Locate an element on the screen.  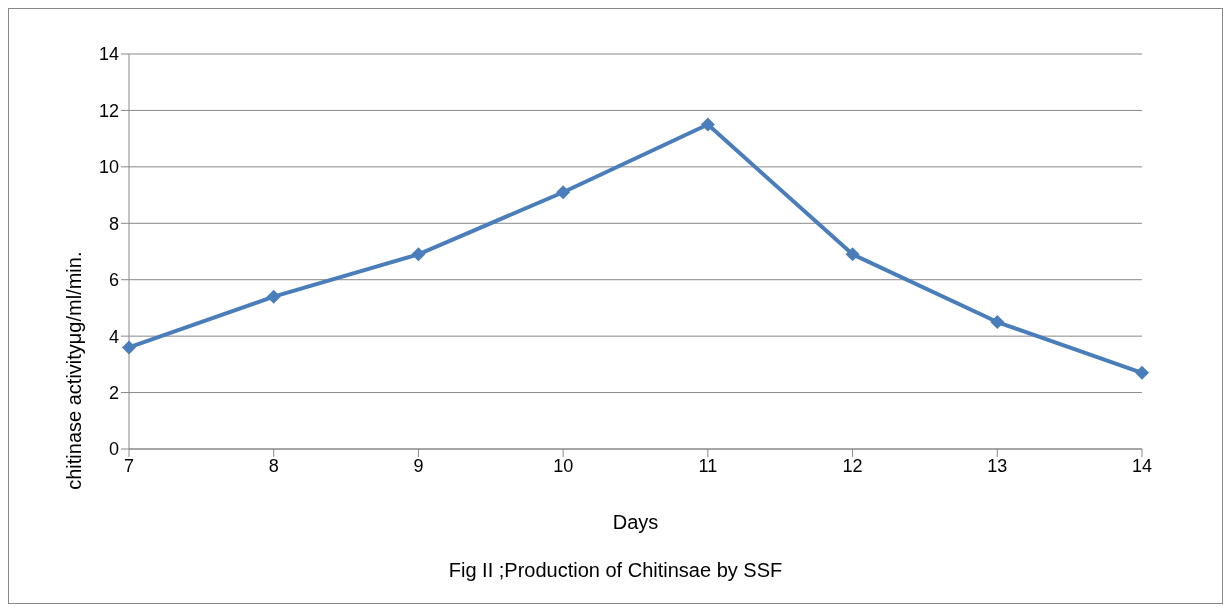
x-tick-label: 10 is located at coordinates (563, 465).